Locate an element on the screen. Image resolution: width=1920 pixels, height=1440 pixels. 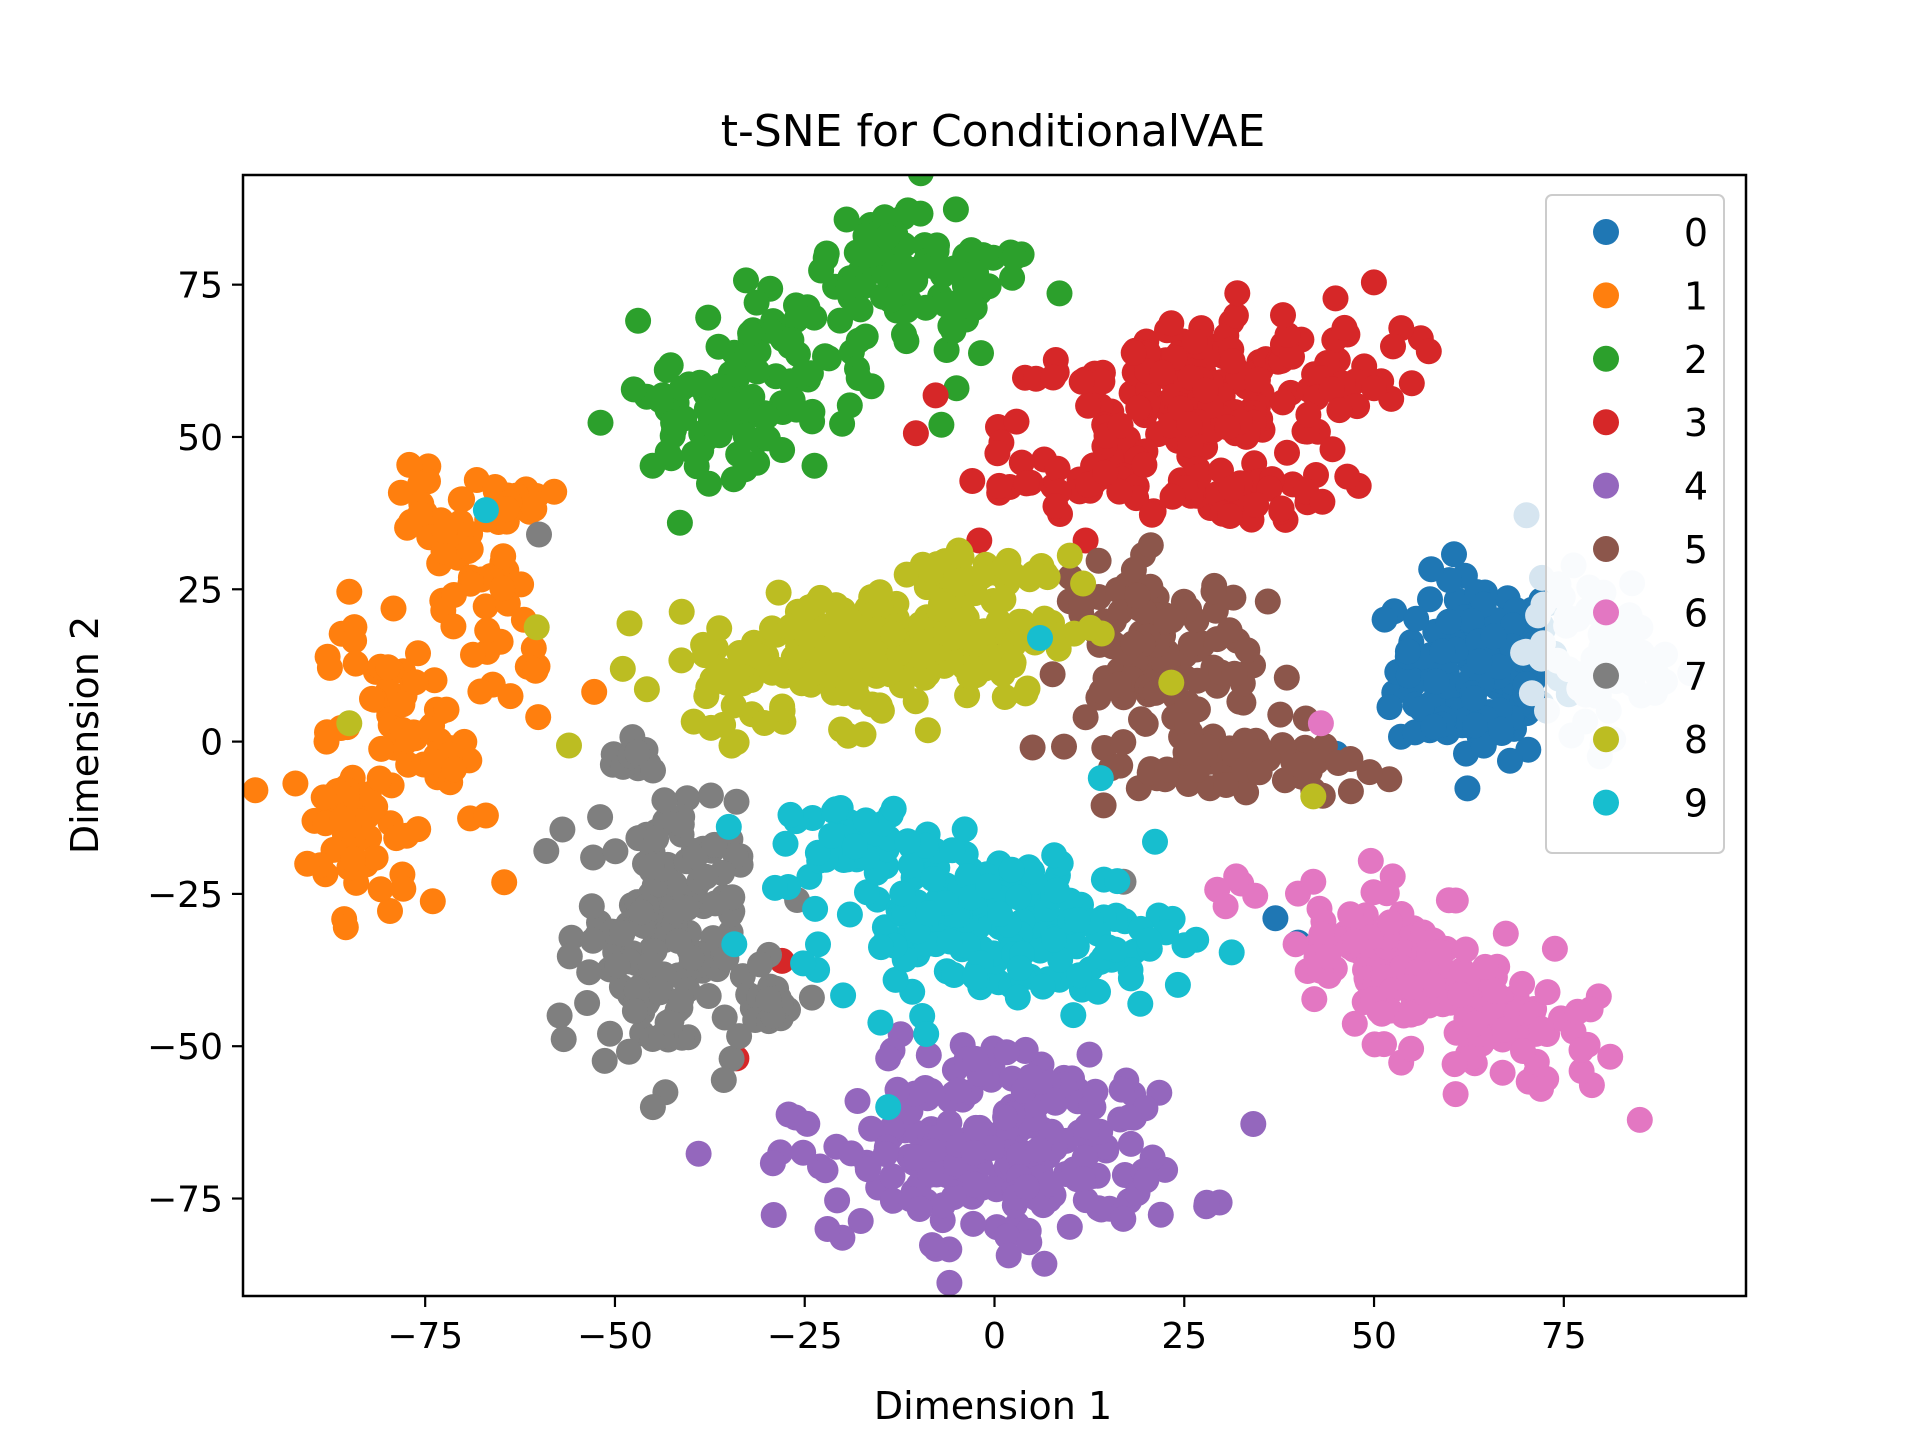
y-axis-label: Dimension 2 is located at coordinates (85, 735).